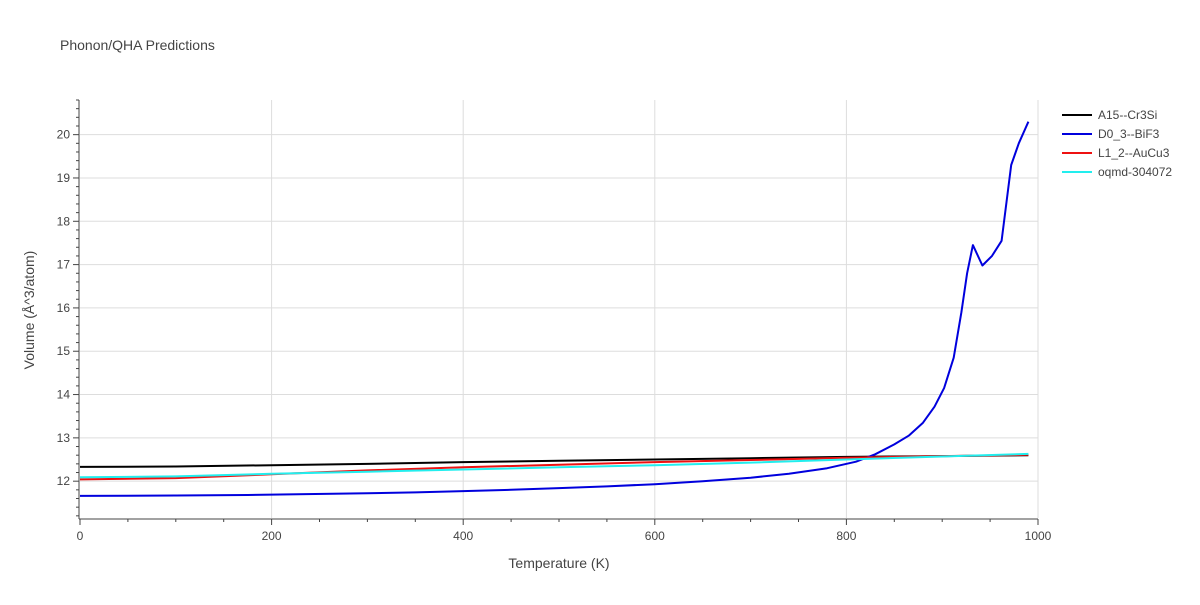 This screenshot has width=1200, height=605. What do you see at coordinates (64, 438) in the screenshot?
I see `y-tick-label: 13` at bounding box center [64, 438].